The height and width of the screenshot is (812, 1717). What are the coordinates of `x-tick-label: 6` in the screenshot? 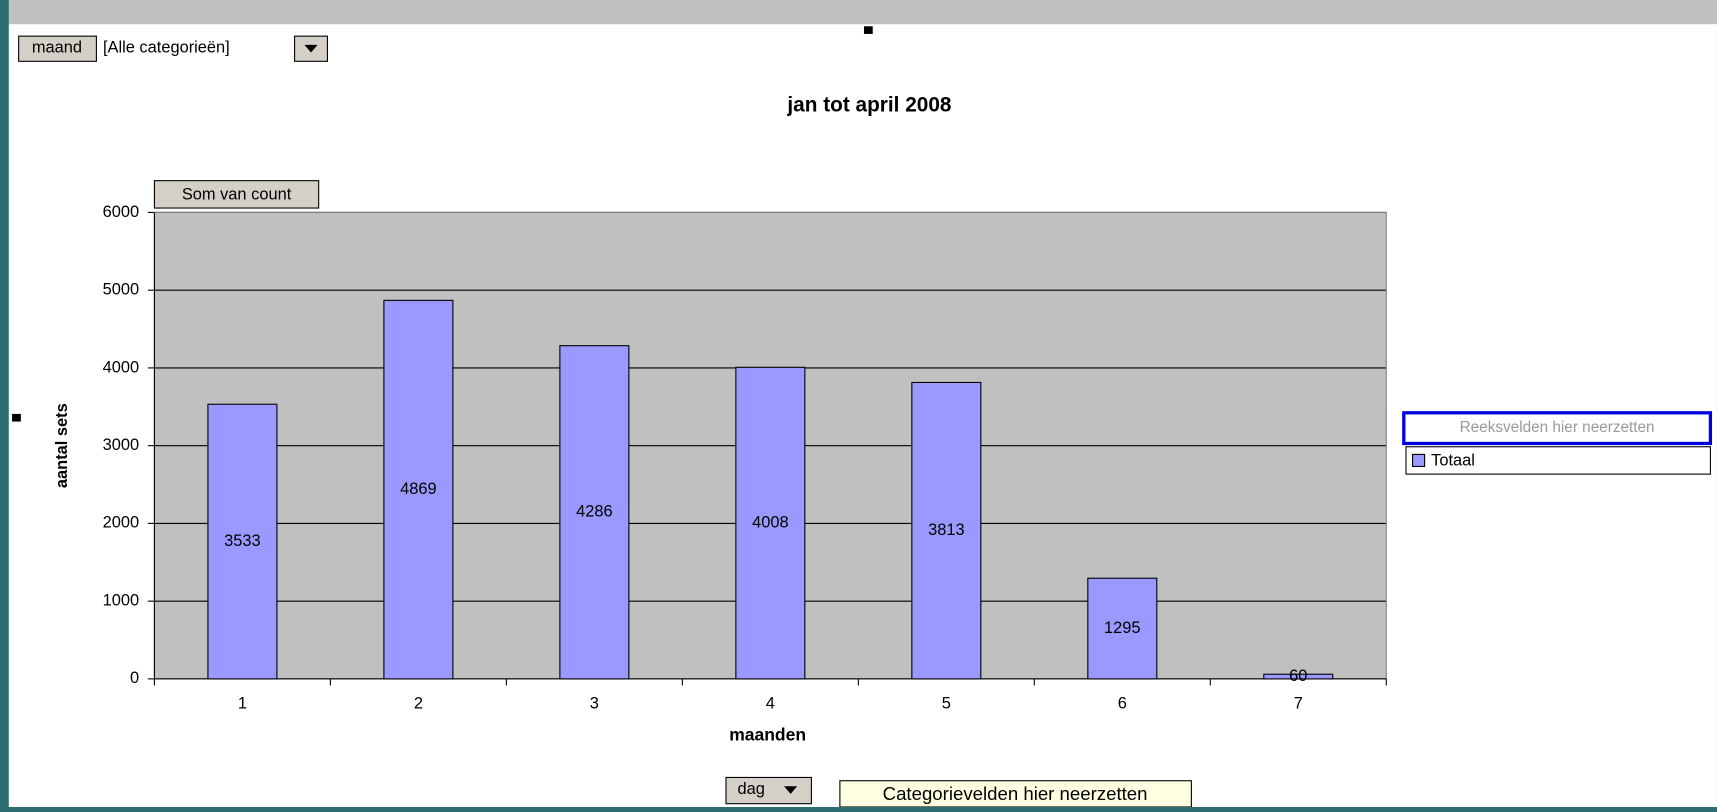 It's located at (1122, 703).